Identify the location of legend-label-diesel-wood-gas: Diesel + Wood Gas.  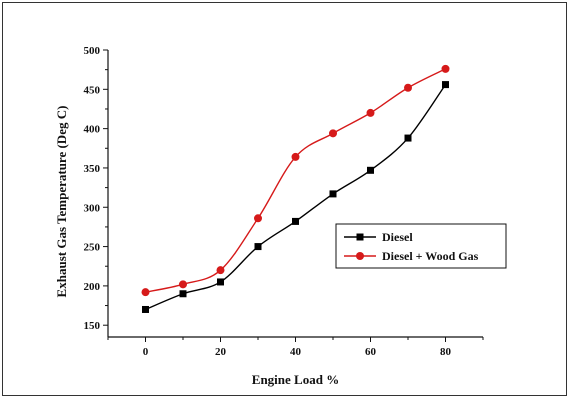
(430, 256).